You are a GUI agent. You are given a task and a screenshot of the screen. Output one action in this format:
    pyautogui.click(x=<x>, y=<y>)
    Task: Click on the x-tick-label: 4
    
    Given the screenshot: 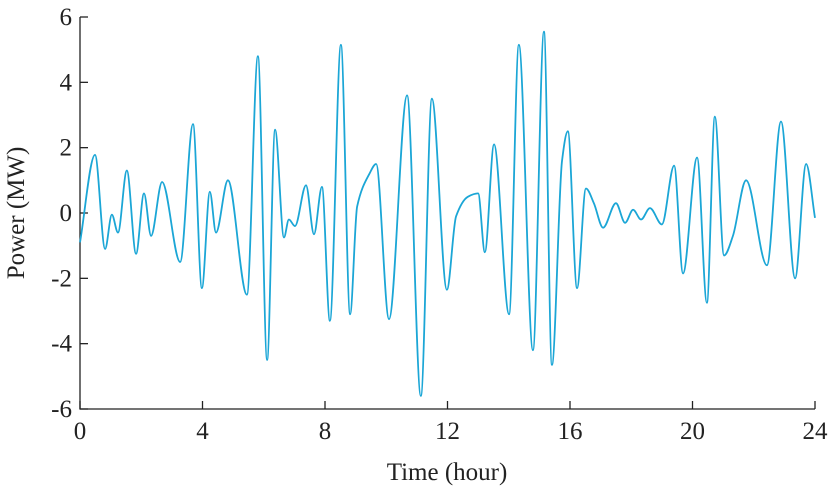 What is the action you would take?
    pyautogui.click(x=202, y=431)
    